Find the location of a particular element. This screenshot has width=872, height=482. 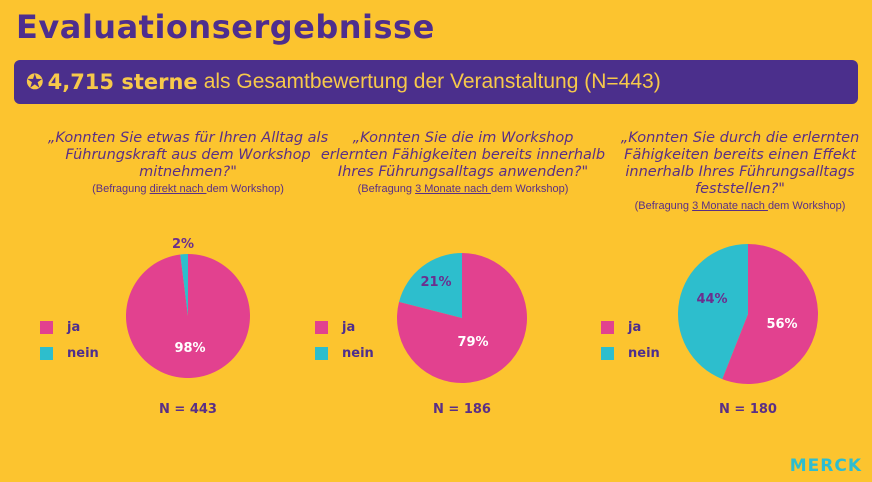

data-label-ja: 56% is located at coordinates (781, 324).